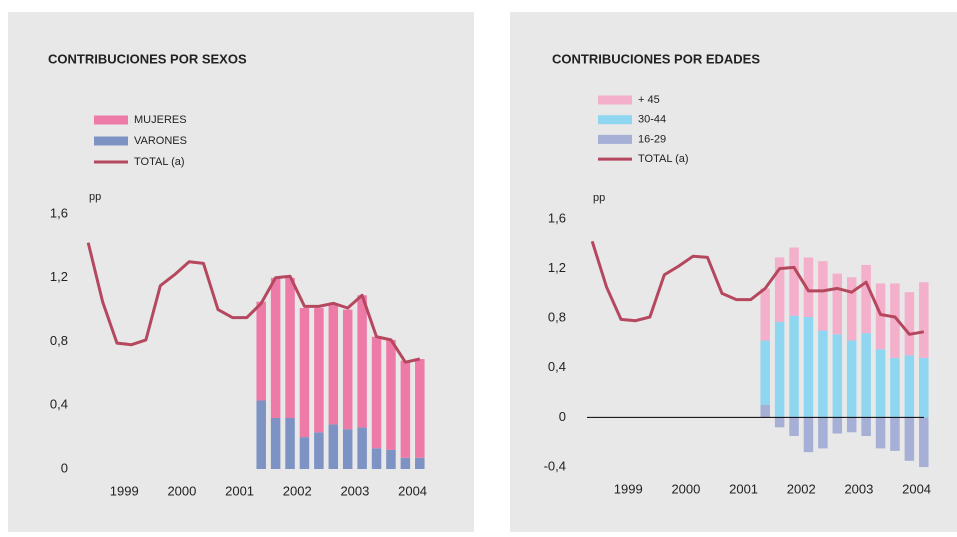 This screenshot has width=957, height=537. I want to click on y-tick-label: -0,4, so click(555, 465).